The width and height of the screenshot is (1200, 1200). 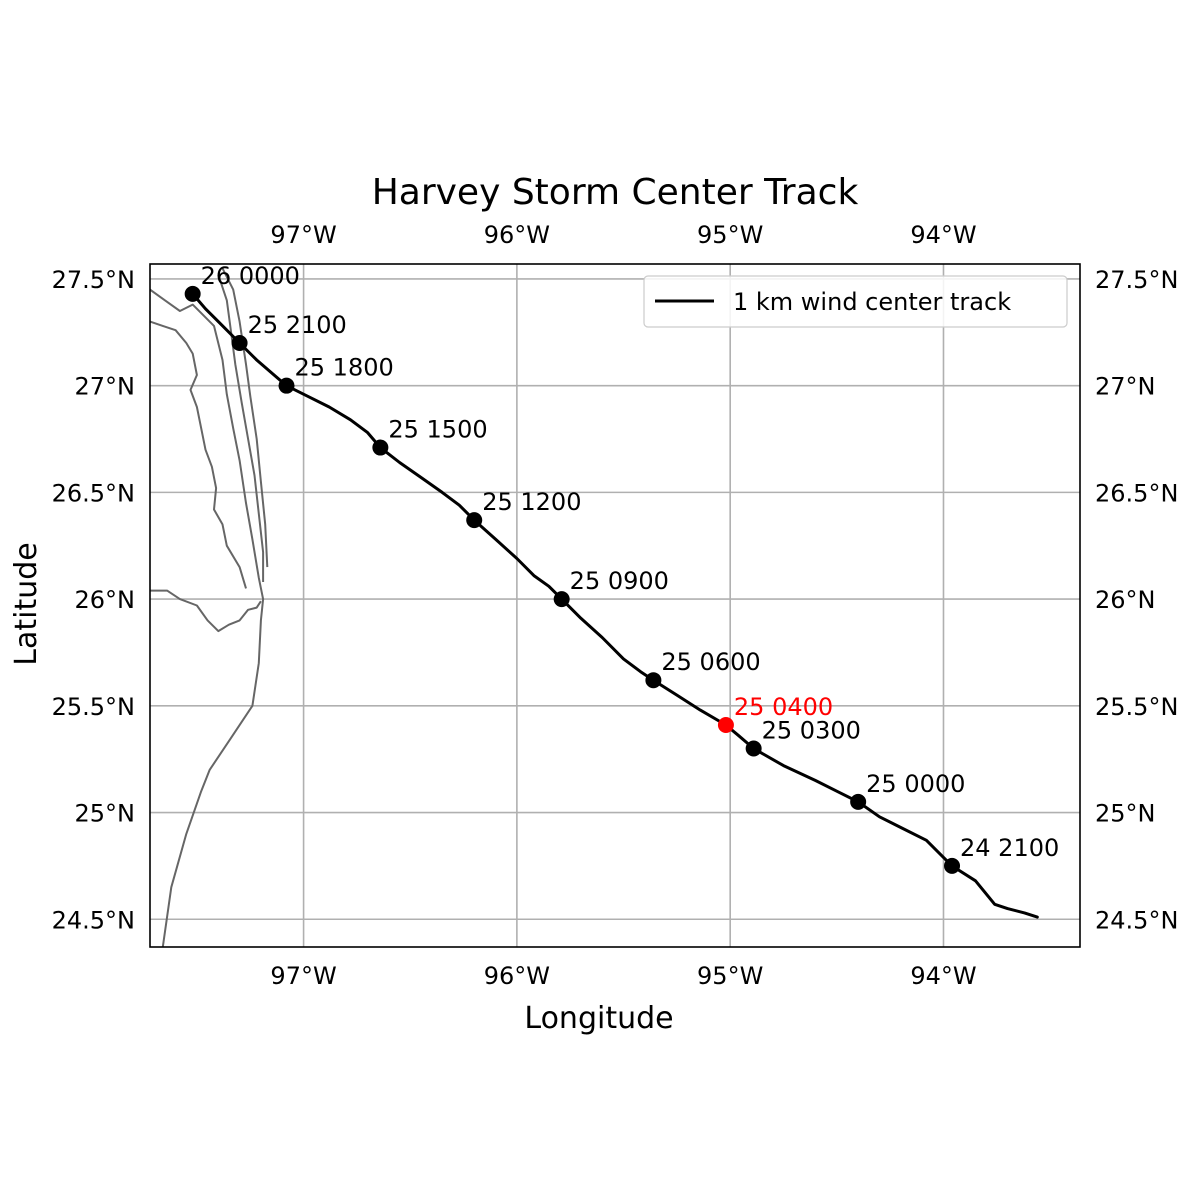 What do you see at coordinates (783, 707) in the screenshot?
I see `track-point-label: 25 0400` at bounding box center [783, 707].